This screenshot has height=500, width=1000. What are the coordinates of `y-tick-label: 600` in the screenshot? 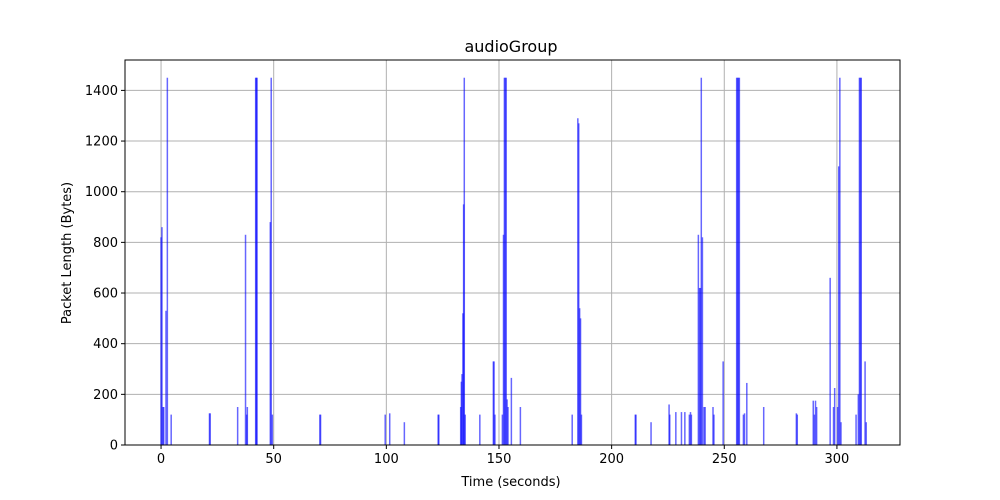 It's located at (105, 294).